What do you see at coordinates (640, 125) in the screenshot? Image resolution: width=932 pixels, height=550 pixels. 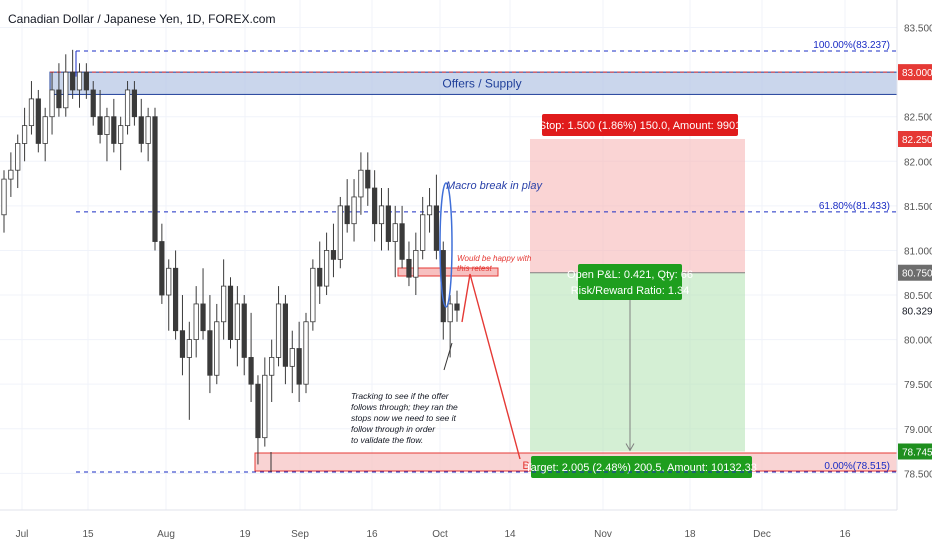 I see `stop-label-bg` at bounding box center [640, 125].